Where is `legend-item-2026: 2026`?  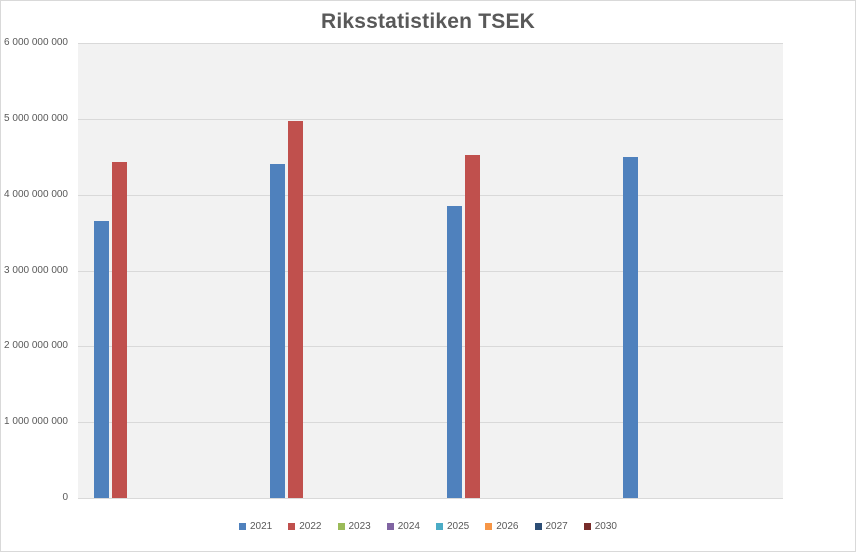
legend-item-2026: 2026 is located at coordinates (502, 526).